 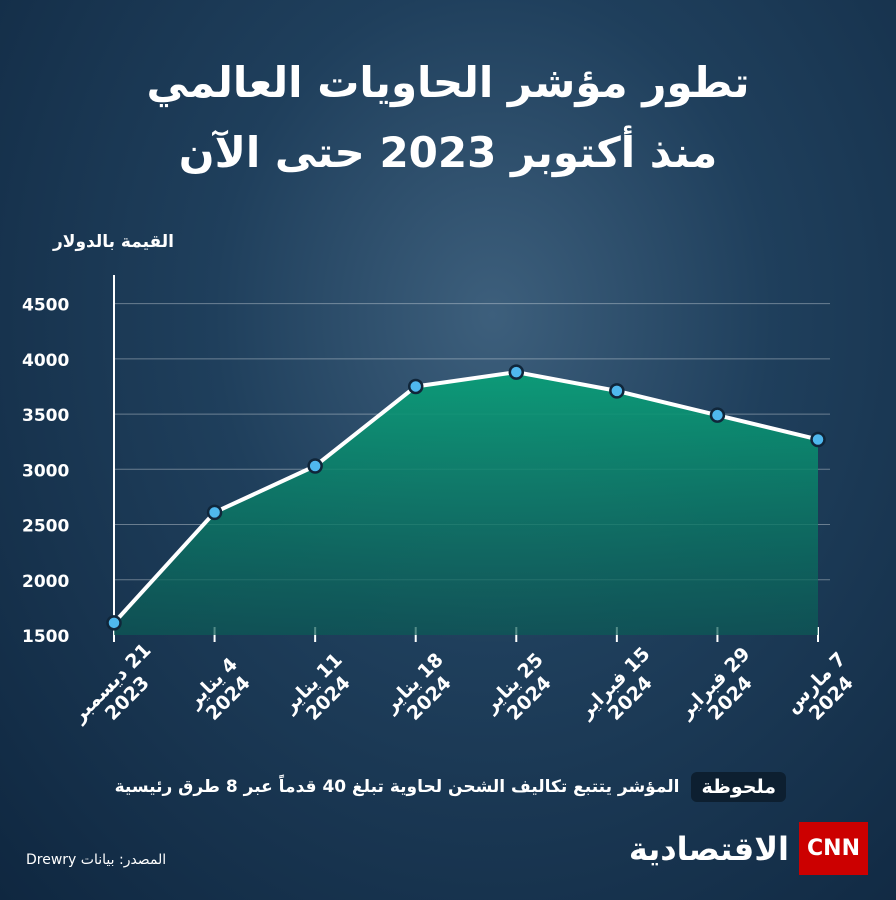 What do you see at coordinates (45, 361) in the screenshot?
I see `y-tick-label: 4000` at bounding box center [45, 361].